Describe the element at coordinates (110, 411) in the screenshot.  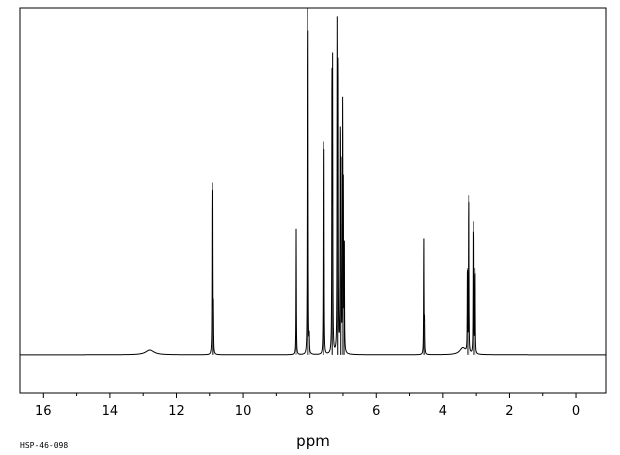
I see `x-tick-label: 14` at that location.